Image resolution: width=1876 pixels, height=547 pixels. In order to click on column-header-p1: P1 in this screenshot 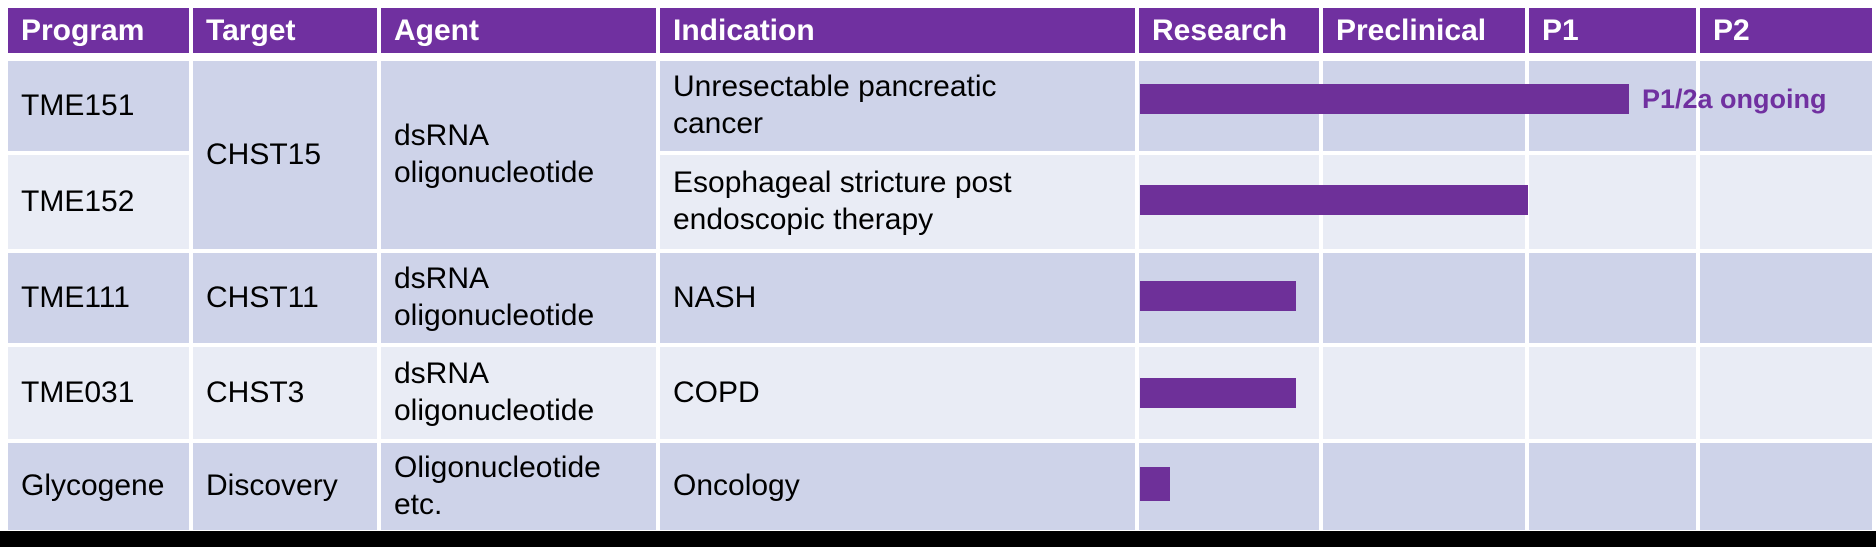, I will do `click(1612, 30)`.